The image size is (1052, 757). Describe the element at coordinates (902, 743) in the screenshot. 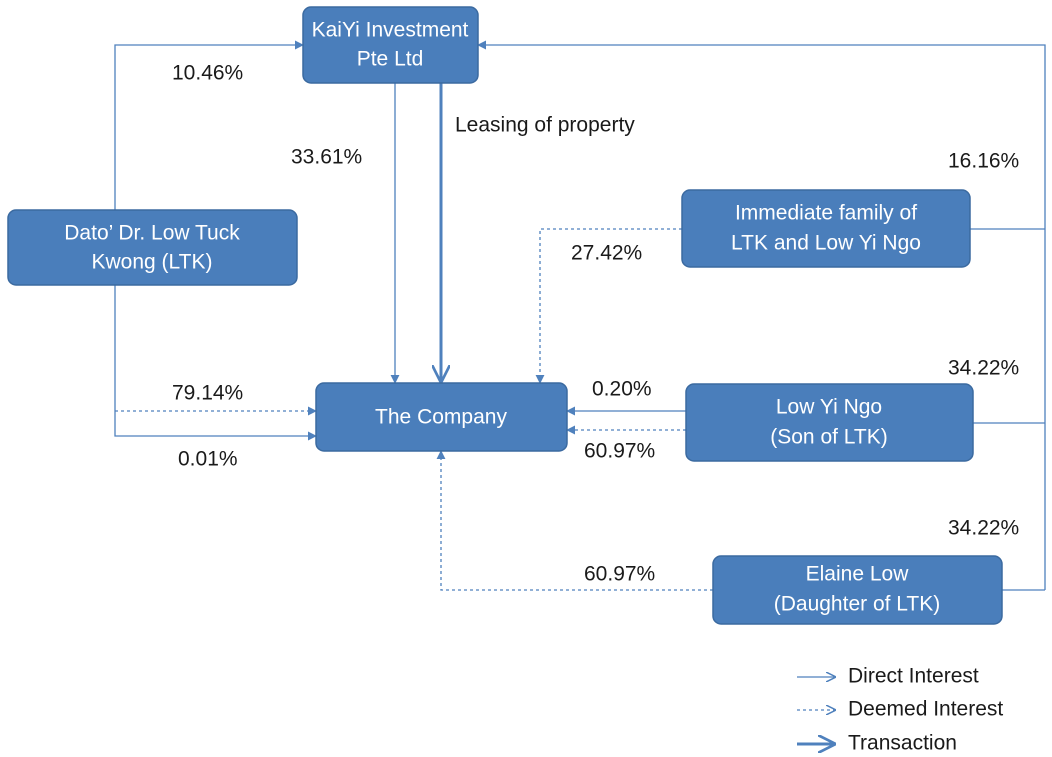

I see `legend-label: Transaction` at that location.